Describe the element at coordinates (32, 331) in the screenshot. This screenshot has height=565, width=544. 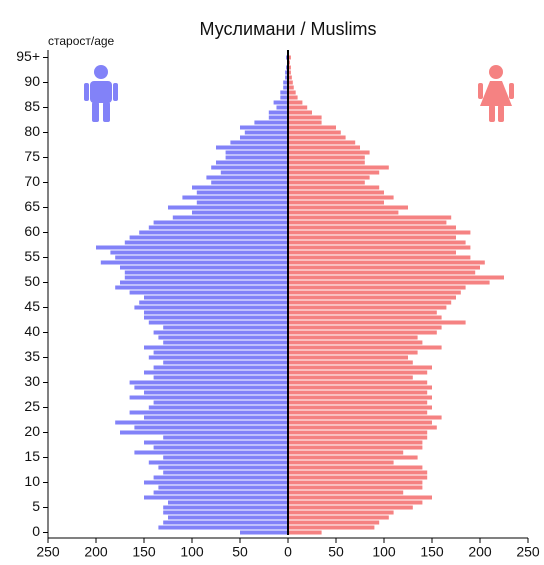
I see `y-tick-label: 40` at that location.